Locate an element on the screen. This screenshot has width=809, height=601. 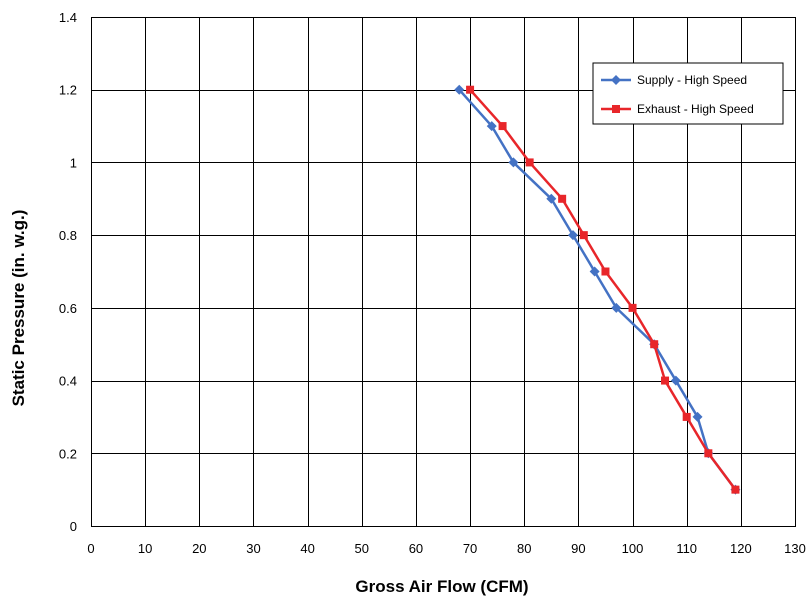
y-tick-label: 0.6 is located at coordinates (68, 308).